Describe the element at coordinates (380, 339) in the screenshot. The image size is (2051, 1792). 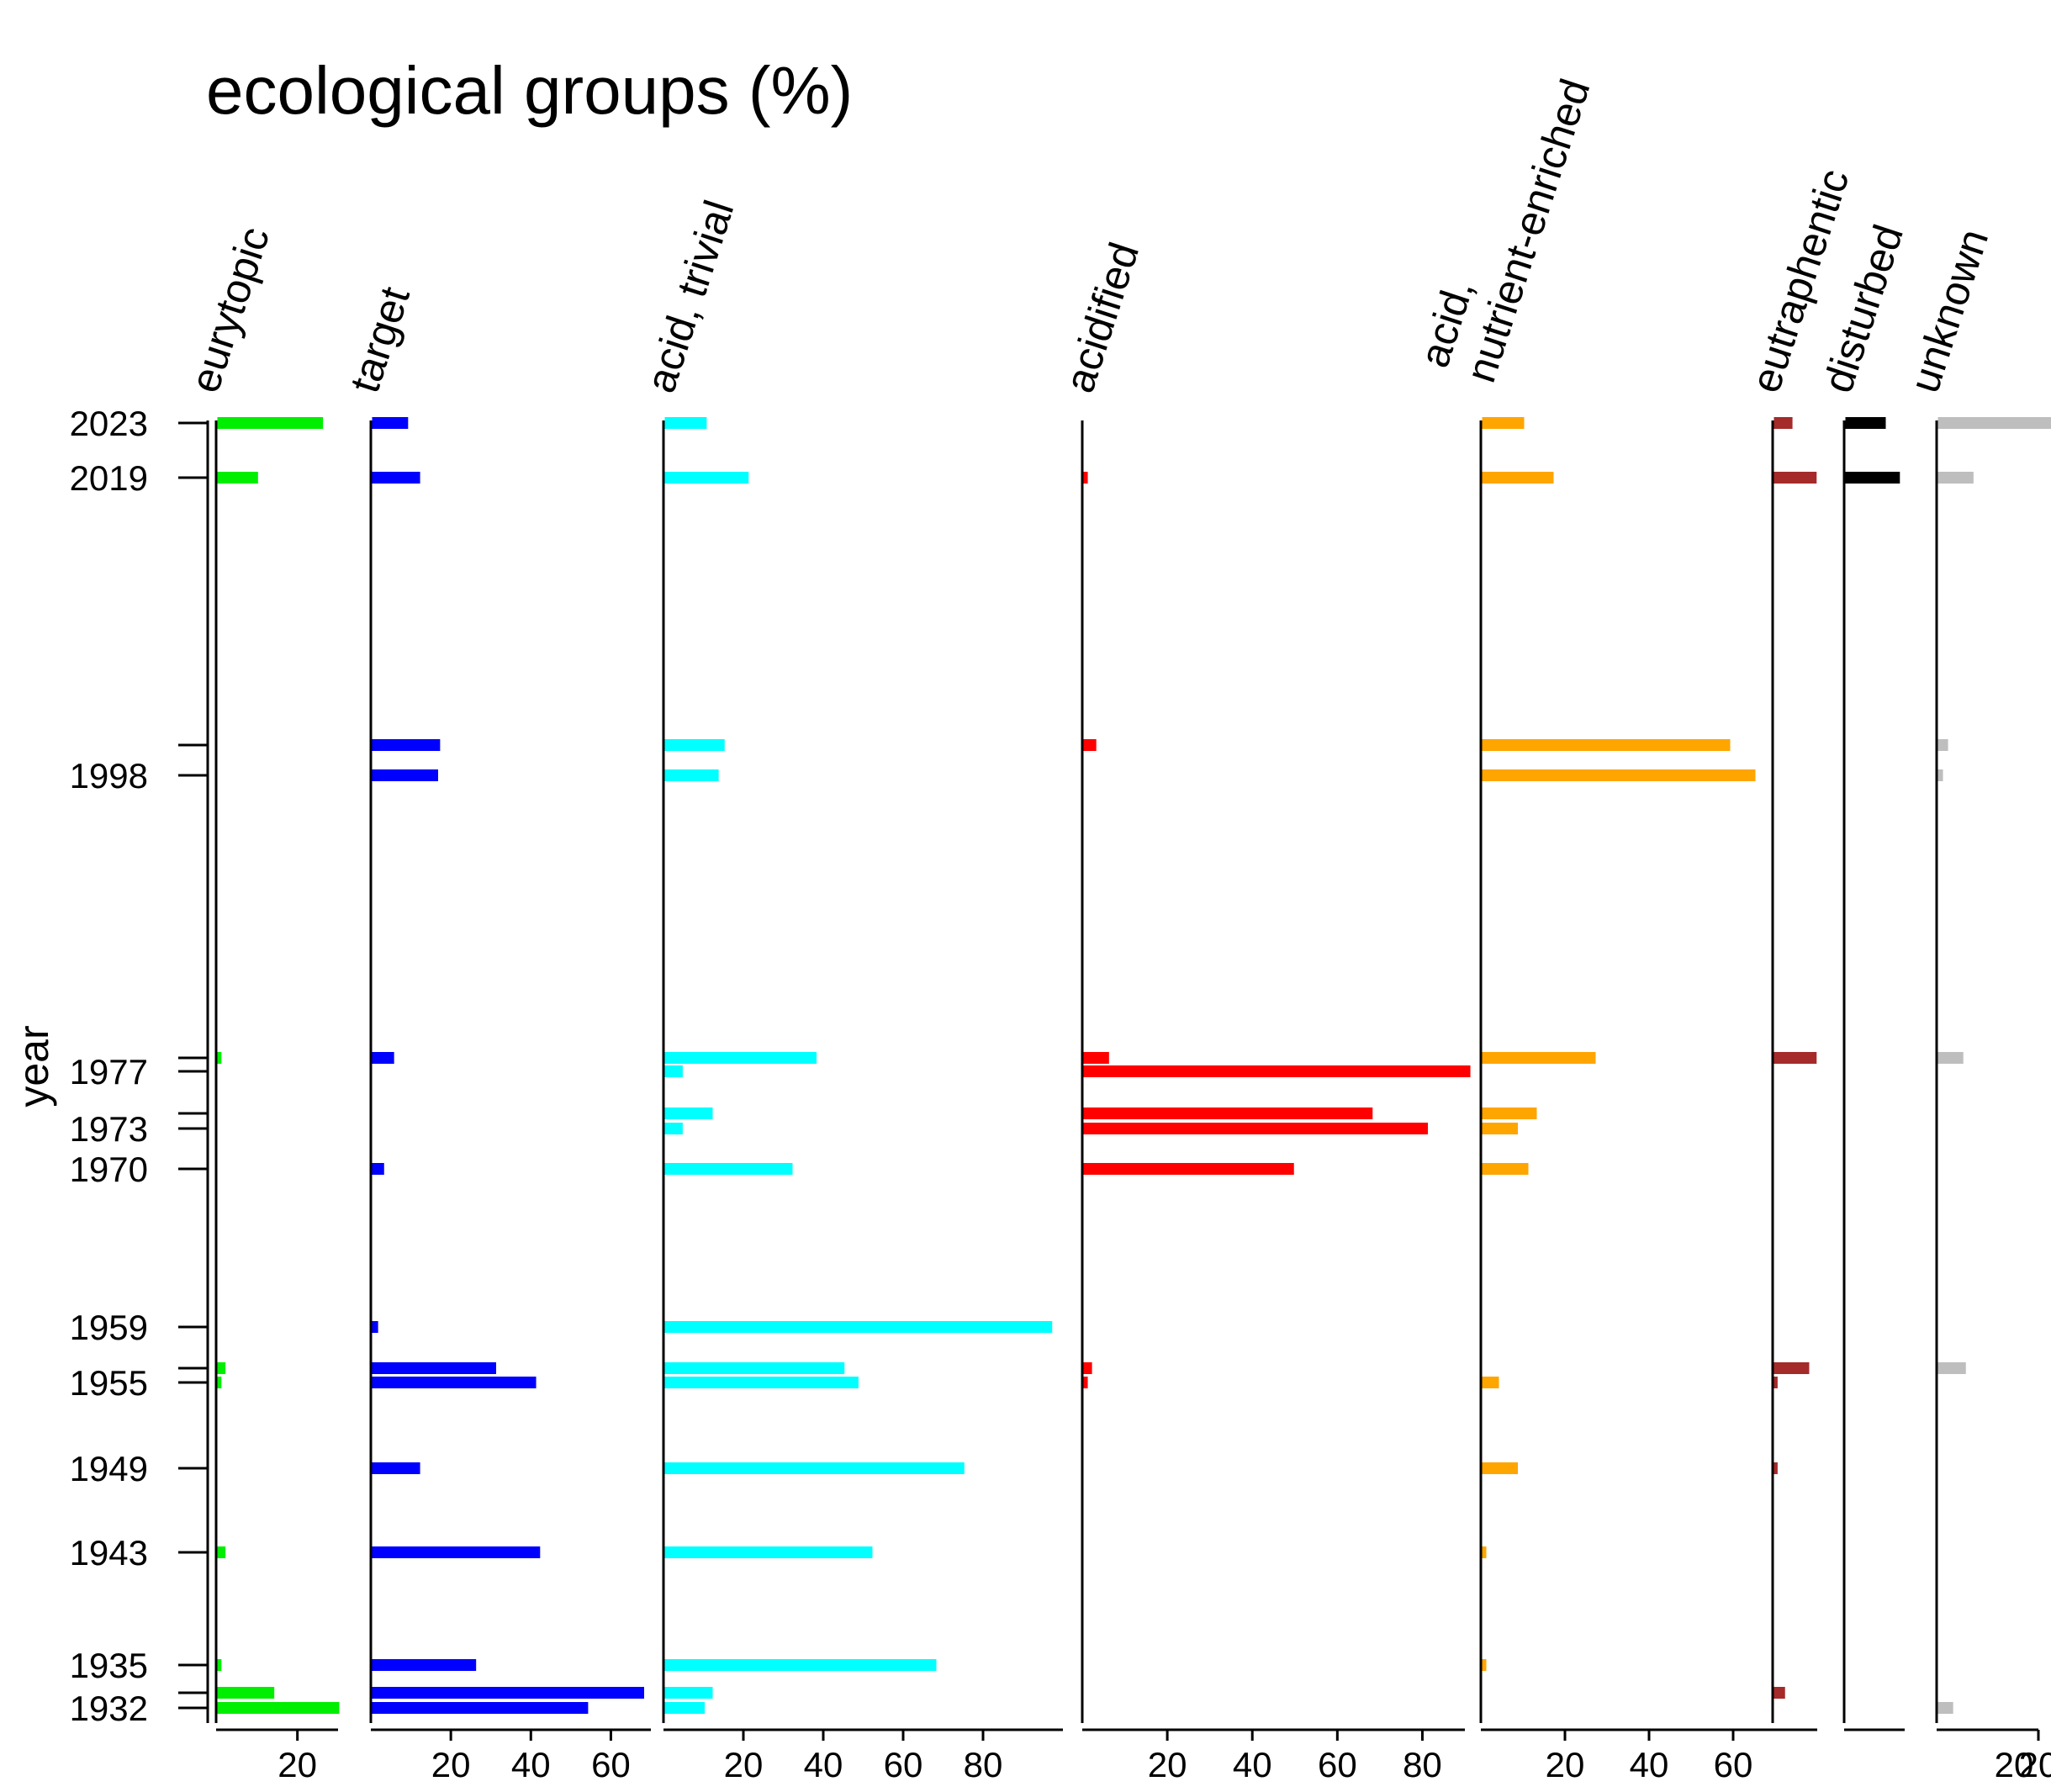
I see `panel-label: target` at that location.